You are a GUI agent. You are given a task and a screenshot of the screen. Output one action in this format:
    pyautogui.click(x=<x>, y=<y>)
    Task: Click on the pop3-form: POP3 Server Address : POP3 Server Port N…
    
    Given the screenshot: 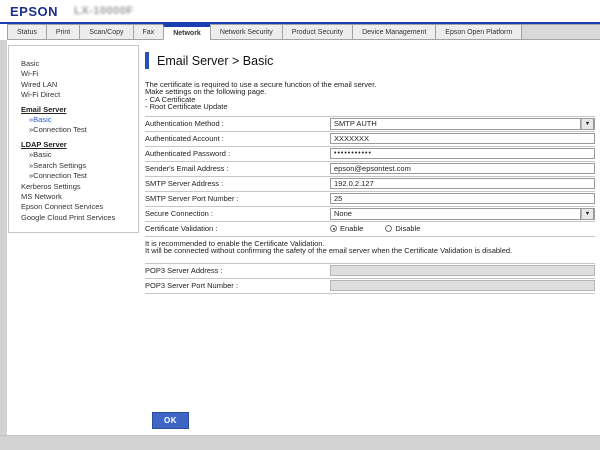 What is the action you would take?
    pyautogui.click(x=370, y=278)
    